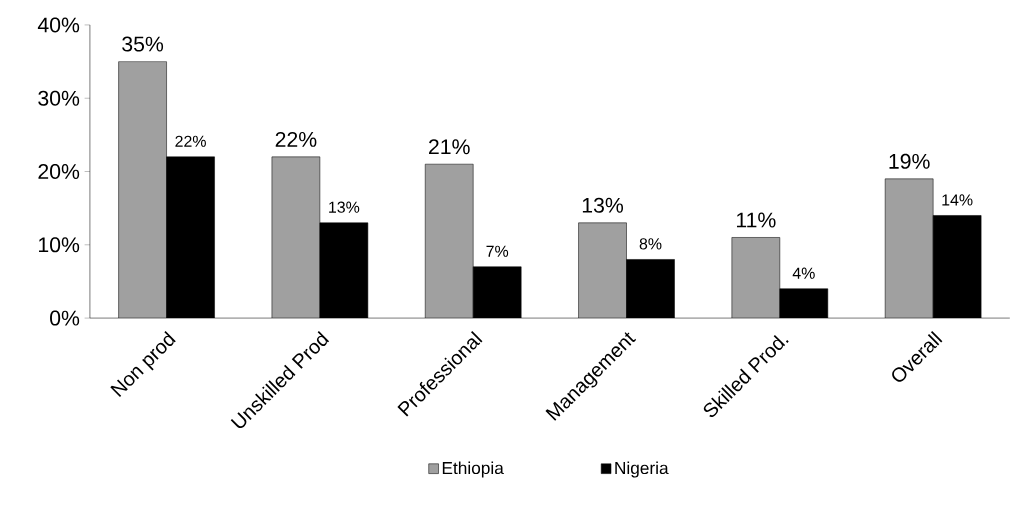 The height and width of the screenshot is (508, 1020). What do you see at coordinates (650, 244) in the screenshot?
I see `data-label: 8%` at bounding box center [650, 244].